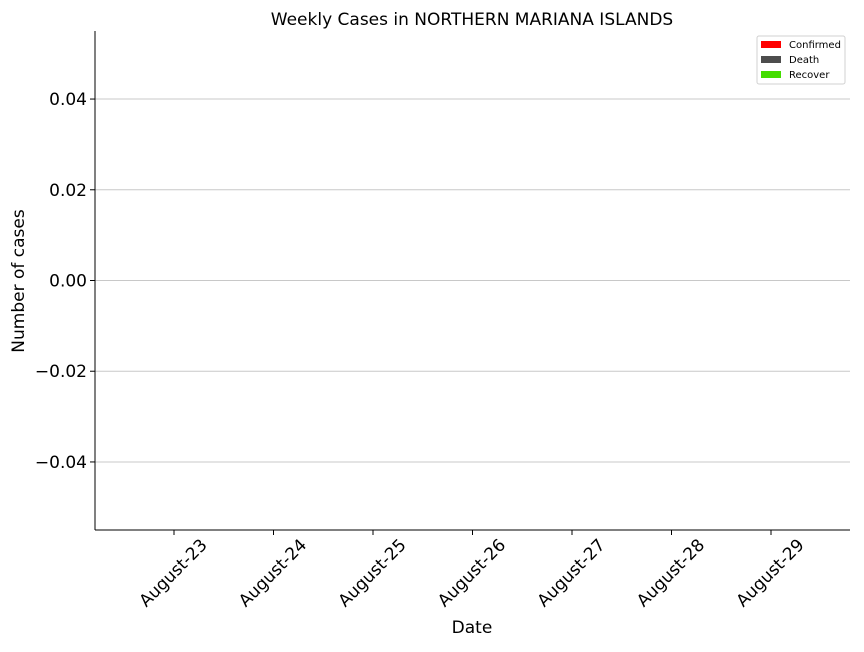 This screenshot has height=652, width=864. What do you see at coordinates (373, 573) in the screenshot?
I see `x-tick-label: August-25` at bounding box center [373, 573].